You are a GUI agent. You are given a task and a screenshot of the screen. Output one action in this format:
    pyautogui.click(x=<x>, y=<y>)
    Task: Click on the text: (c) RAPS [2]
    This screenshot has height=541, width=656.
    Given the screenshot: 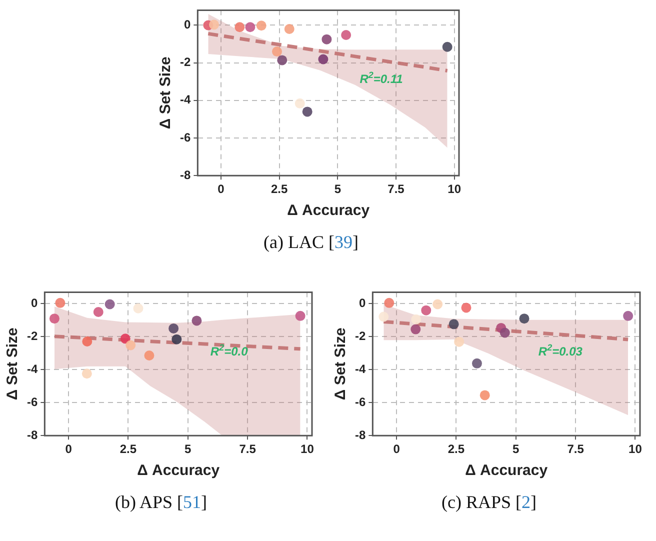 What is the action you would take?
    pyautogui.click(x=488, y=502)
    